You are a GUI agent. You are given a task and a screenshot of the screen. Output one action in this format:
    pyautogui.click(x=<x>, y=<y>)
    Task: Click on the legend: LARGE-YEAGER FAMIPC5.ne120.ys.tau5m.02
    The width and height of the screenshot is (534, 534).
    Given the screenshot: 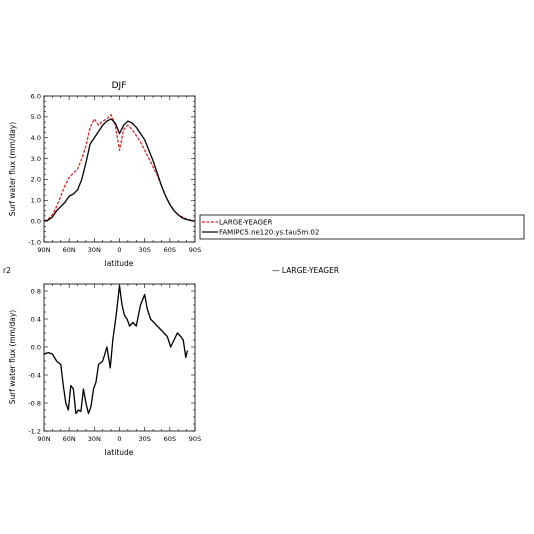 What is the action you would take?
    pyautogui.click(x=362, y=227)
    